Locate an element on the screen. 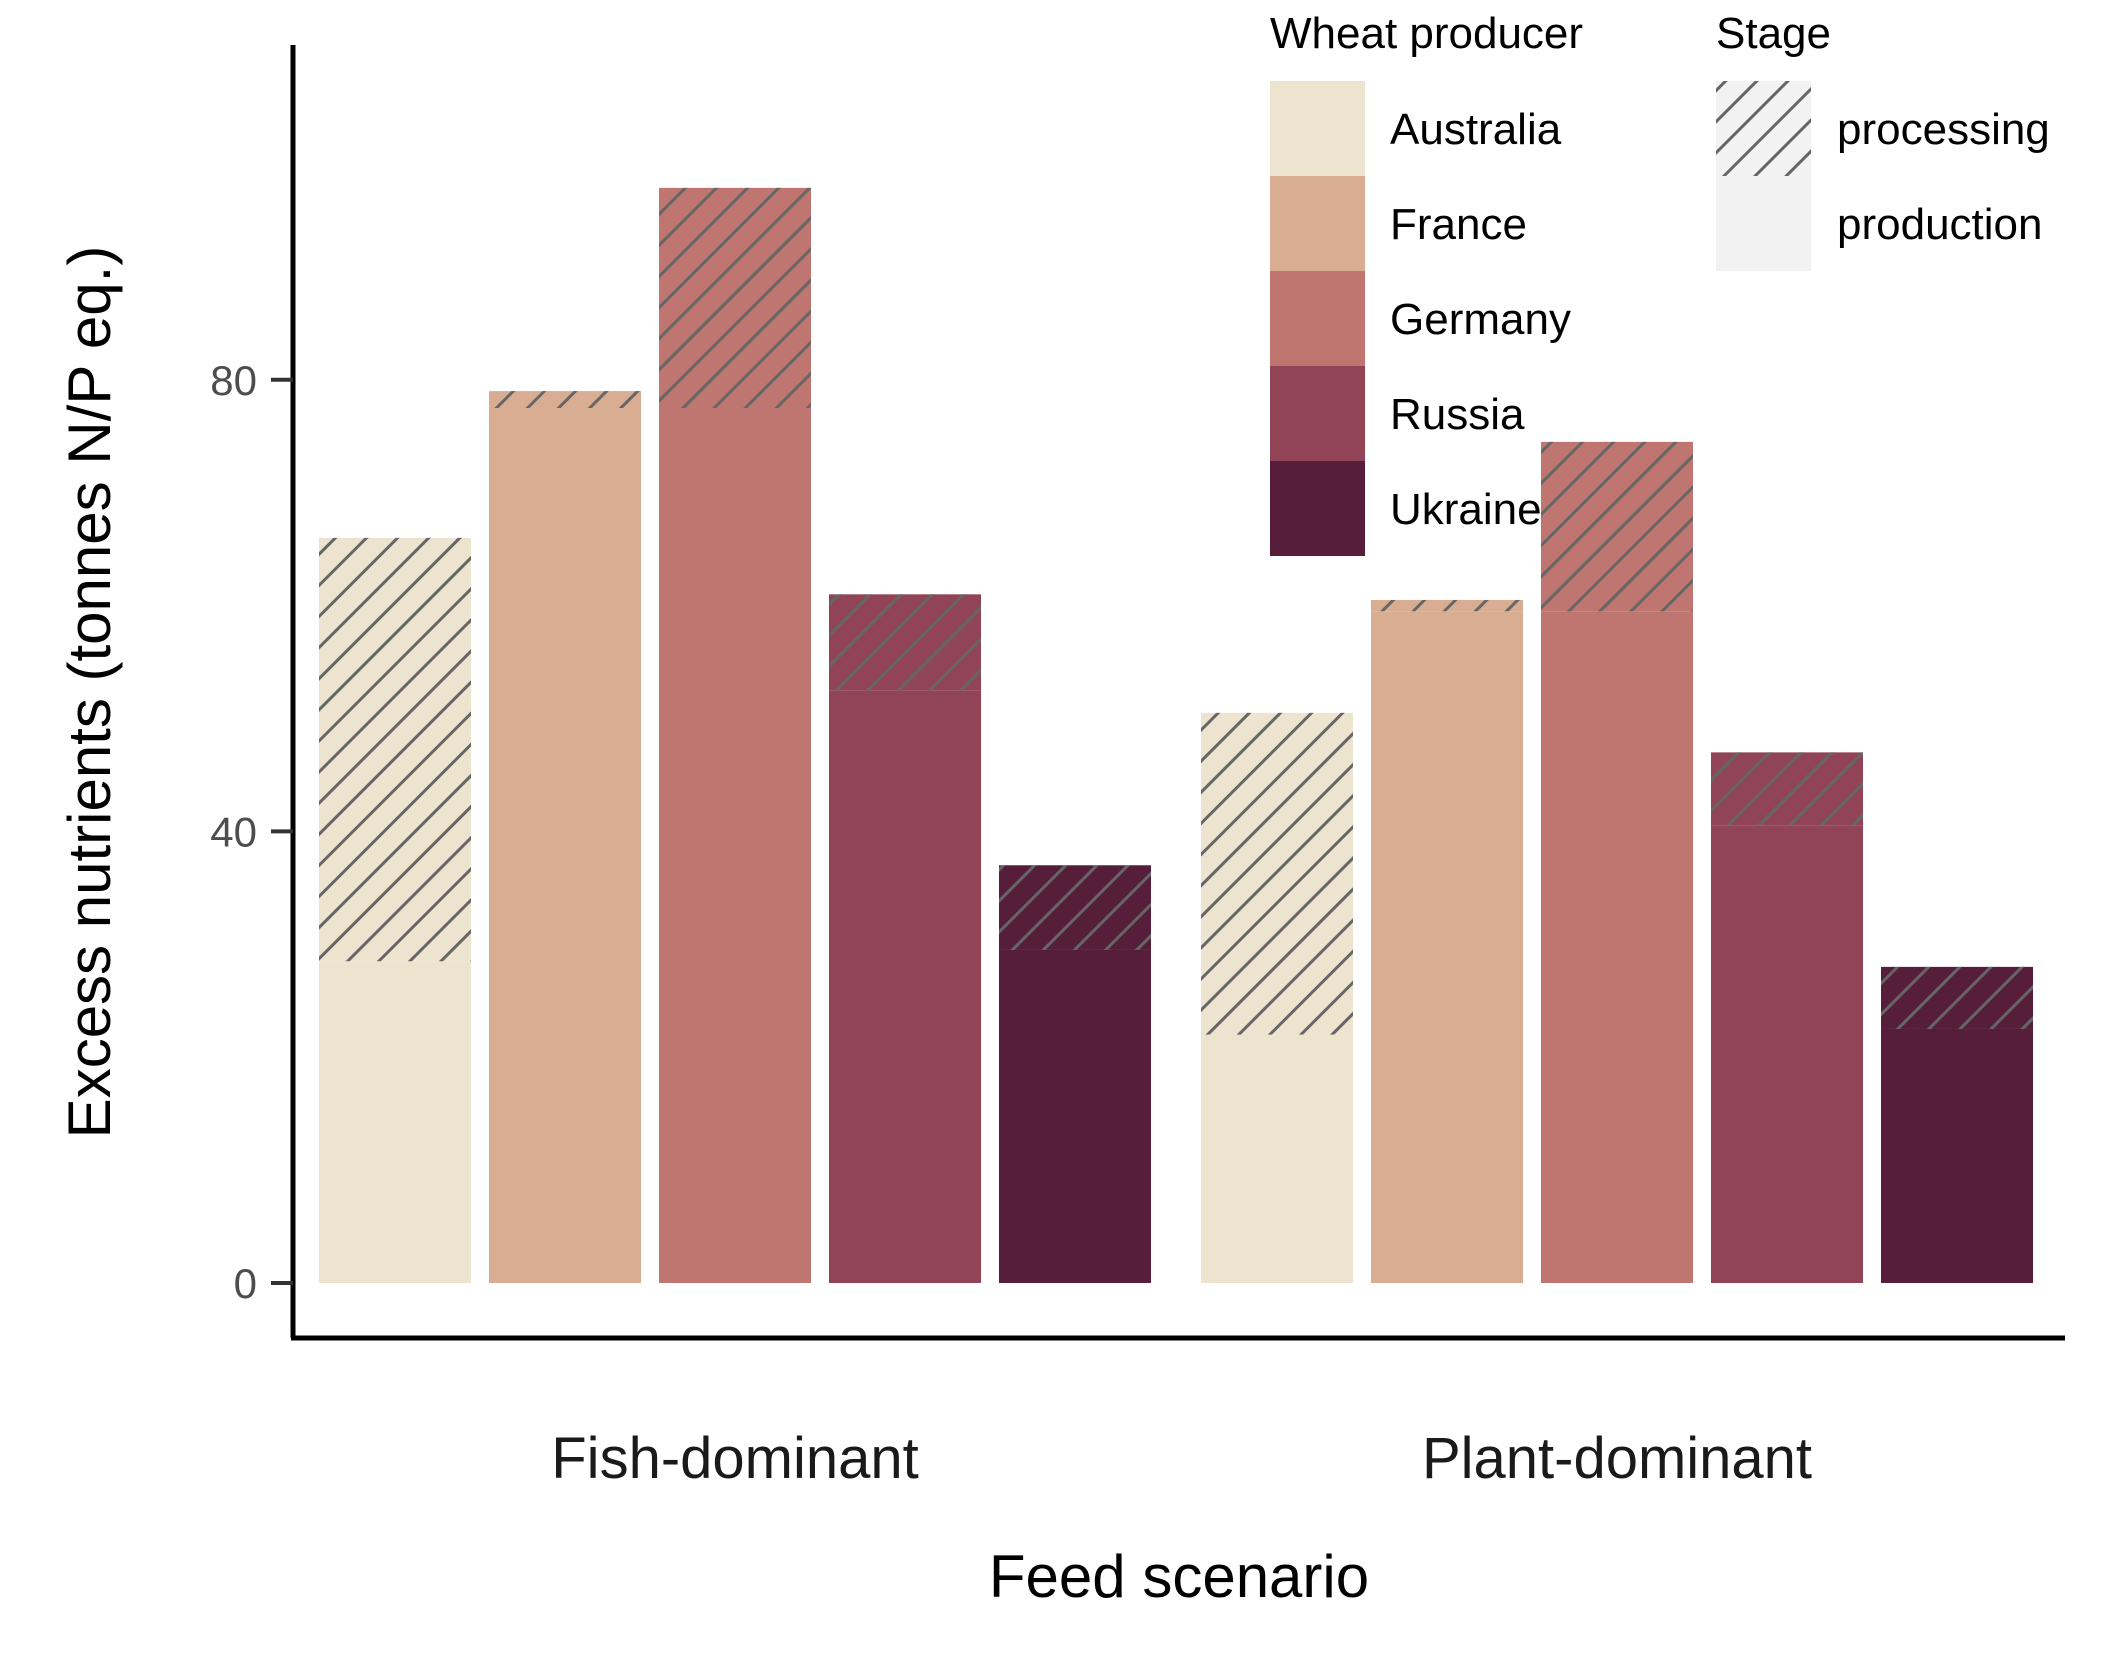 The width and height of the screenshot is (2102, 1653). legend-title-stage: Stage is located at coordinates (1773, 33).